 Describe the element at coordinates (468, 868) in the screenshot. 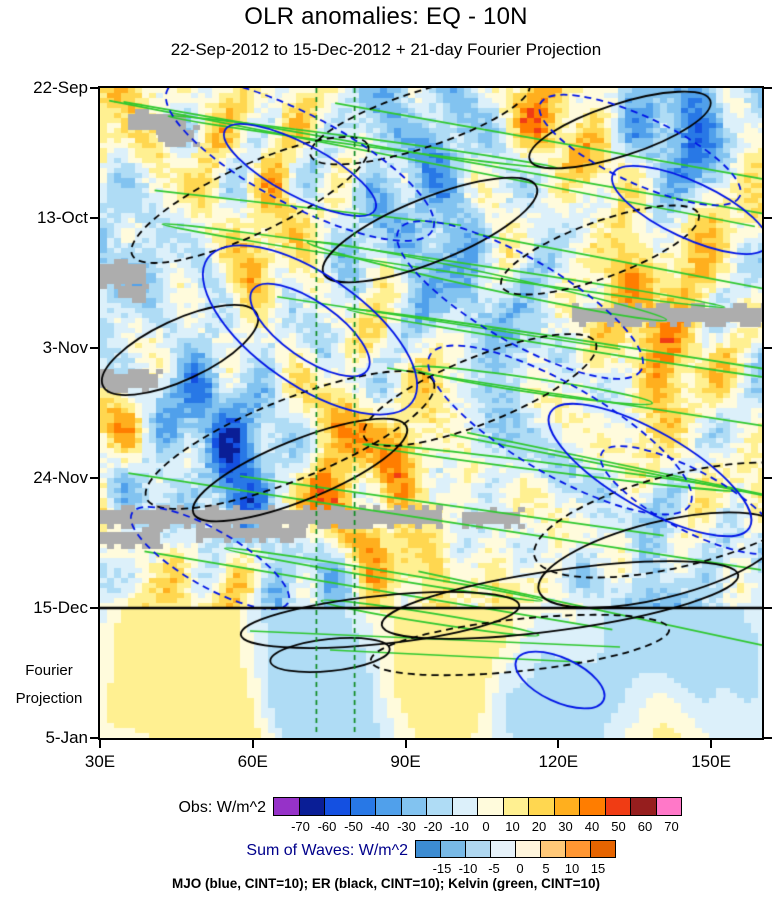

I see `waves-colorbar-tick: -10` at that location.